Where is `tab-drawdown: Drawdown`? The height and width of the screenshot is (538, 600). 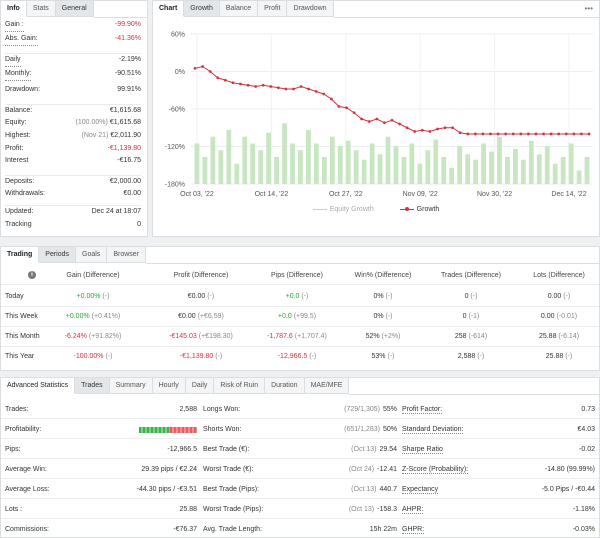 tab-drawdown: Drawdown is located at coordinates (310, 9).